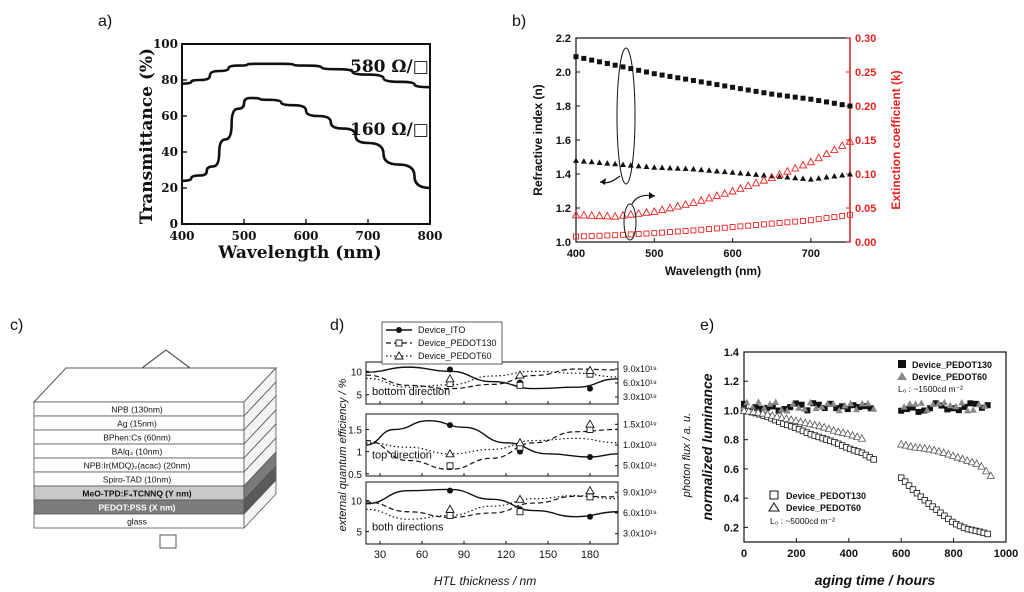 The image size is (1024, 592). What do you see at coordinates (450, 425) in the screenshot?
I see `panel-d-point-ito` at bounding box center [450, 425].